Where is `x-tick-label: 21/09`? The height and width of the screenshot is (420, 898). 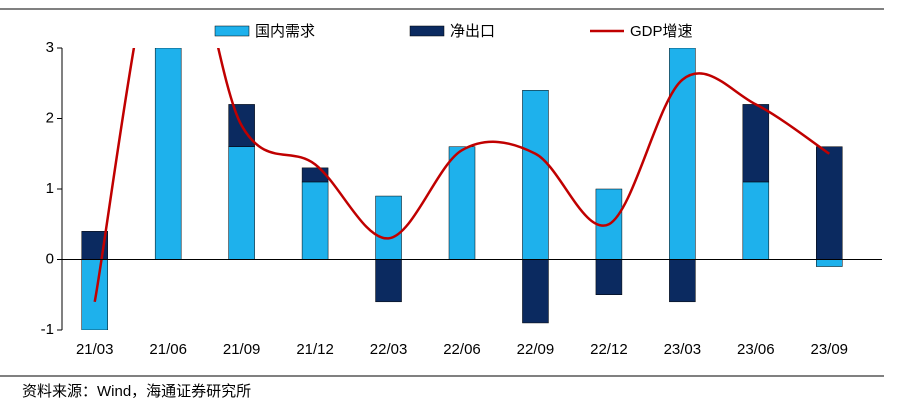
x-tick-label: 21/09 is located at coordinates (242, 349).